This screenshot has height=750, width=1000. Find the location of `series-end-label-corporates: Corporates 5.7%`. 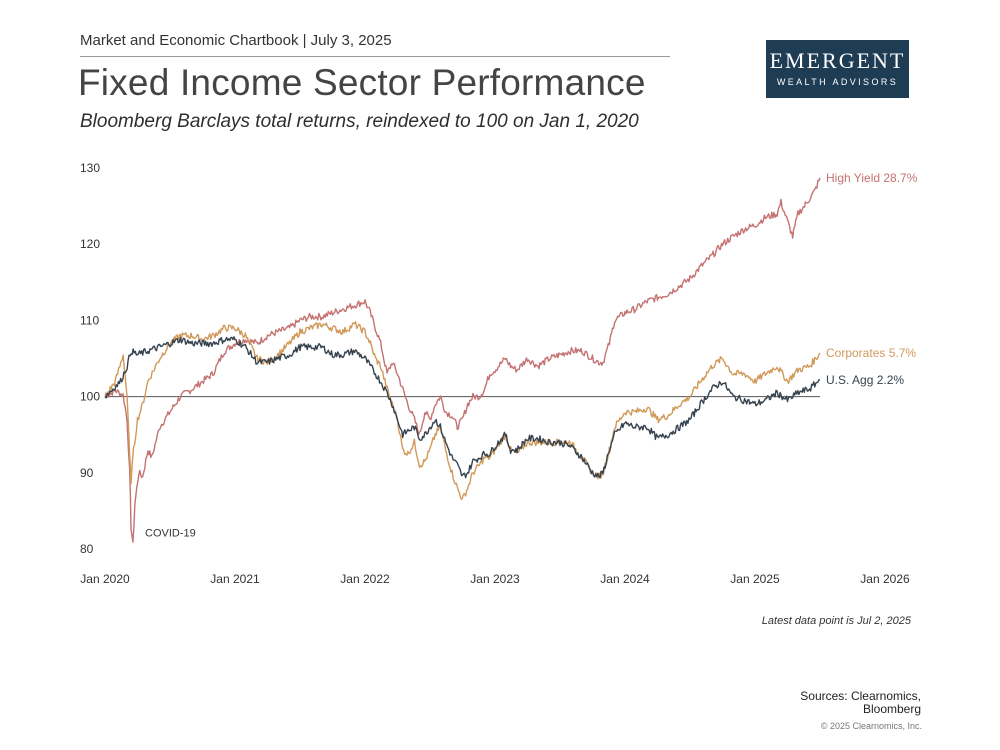

series-end-label-corporates: Corporates 5.7% is located at coordinates (871, 353).